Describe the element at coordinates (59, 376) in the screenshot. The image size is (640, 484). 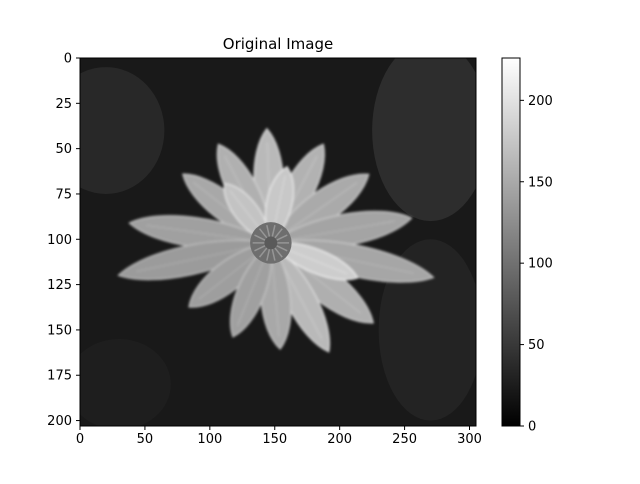
I see `y-tick-label: 175` at that location.